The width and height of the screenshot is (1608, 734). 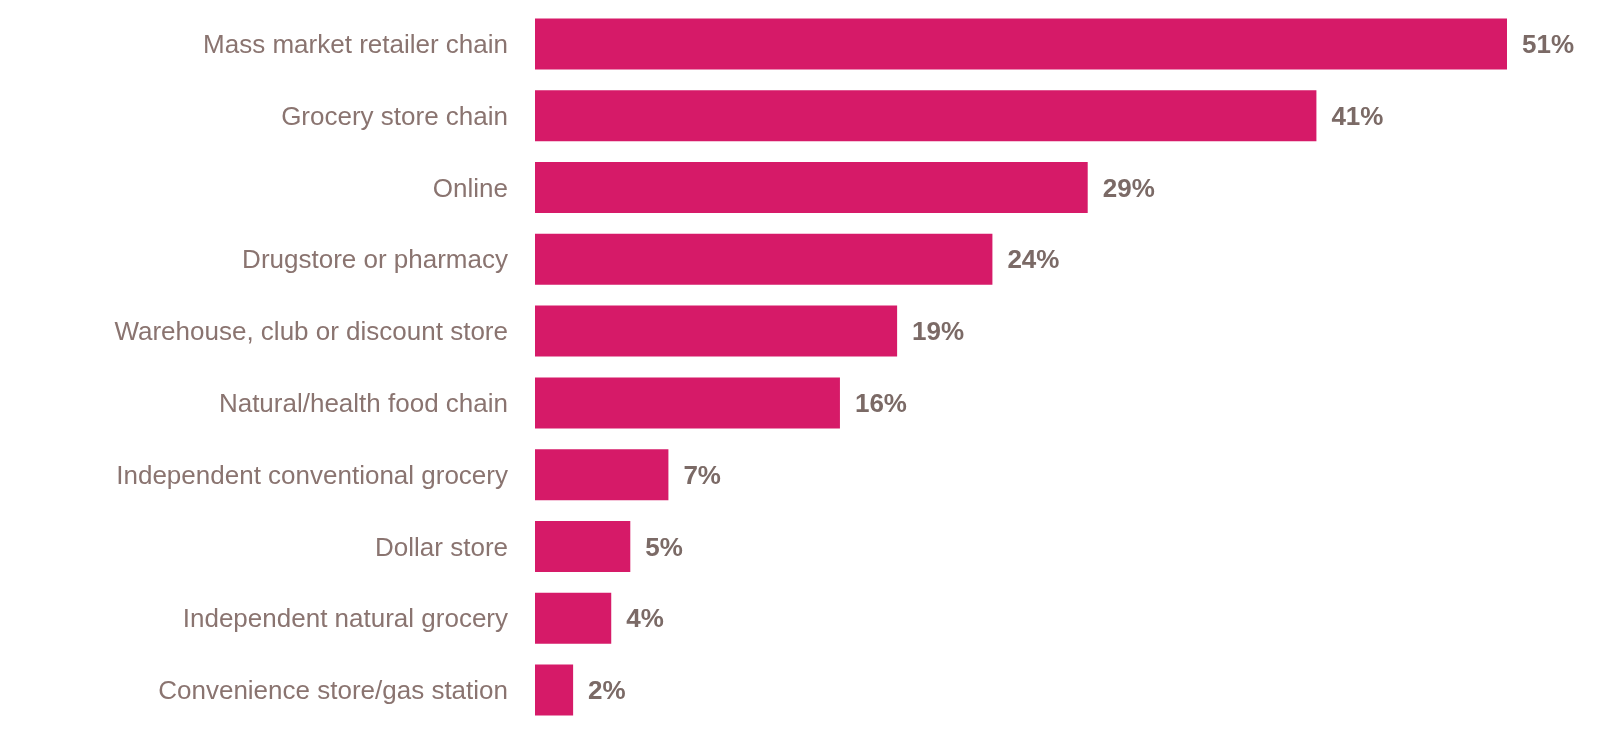 I want to click on data-label: 41%, so click(x=1357, y=115).